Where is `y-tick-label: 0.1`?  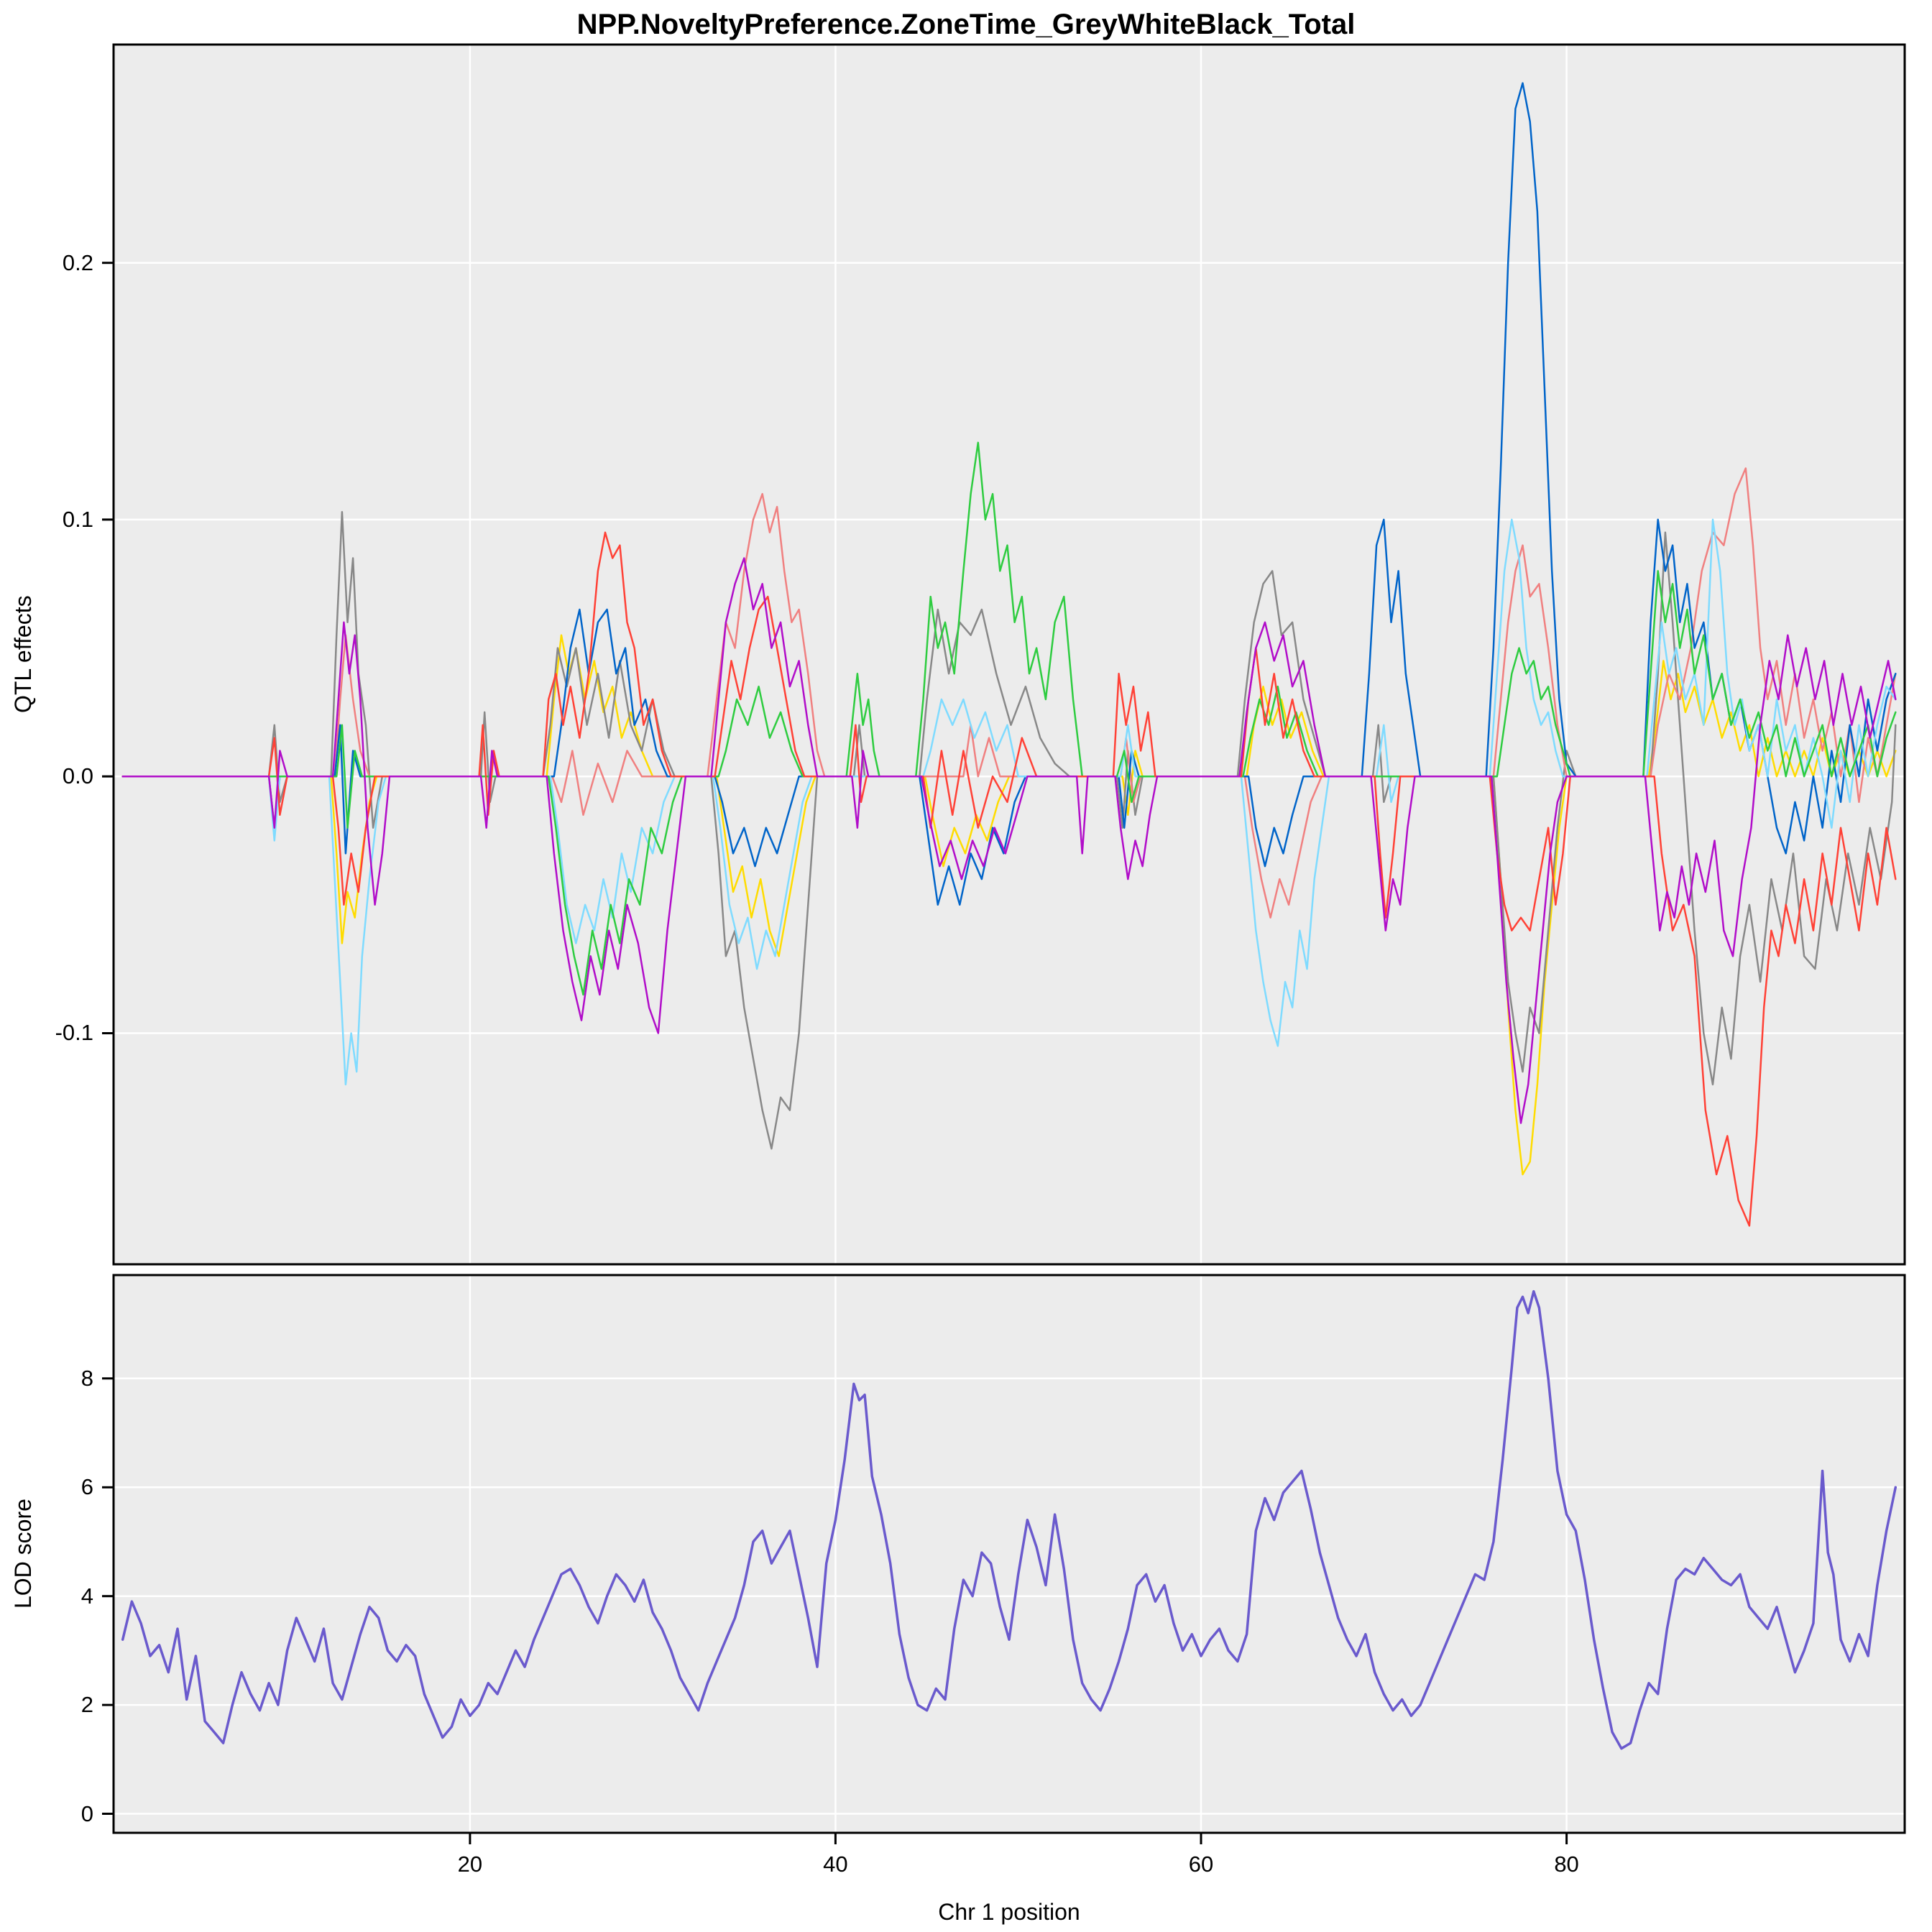
y-tick-label: 0.1 is located at coordinates (77, 519).